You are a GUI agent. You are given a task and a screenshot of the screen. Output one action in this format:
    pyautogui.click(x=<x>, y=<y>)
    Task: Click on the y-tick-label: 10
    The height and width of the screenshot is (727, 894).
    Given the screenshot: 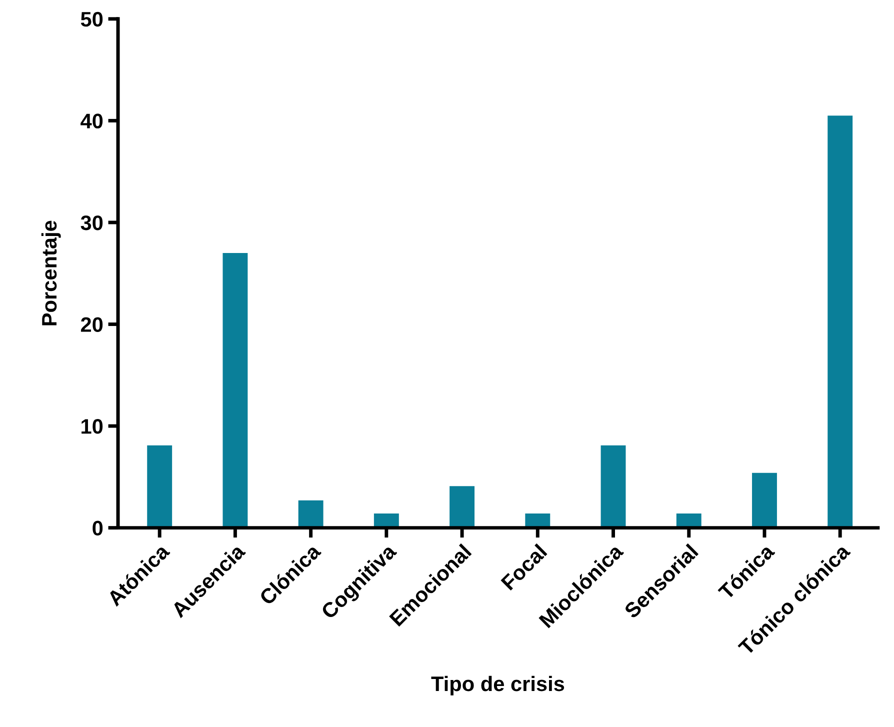 What is the action you would take?
    pyautogui.click(x=92, y=426)
    